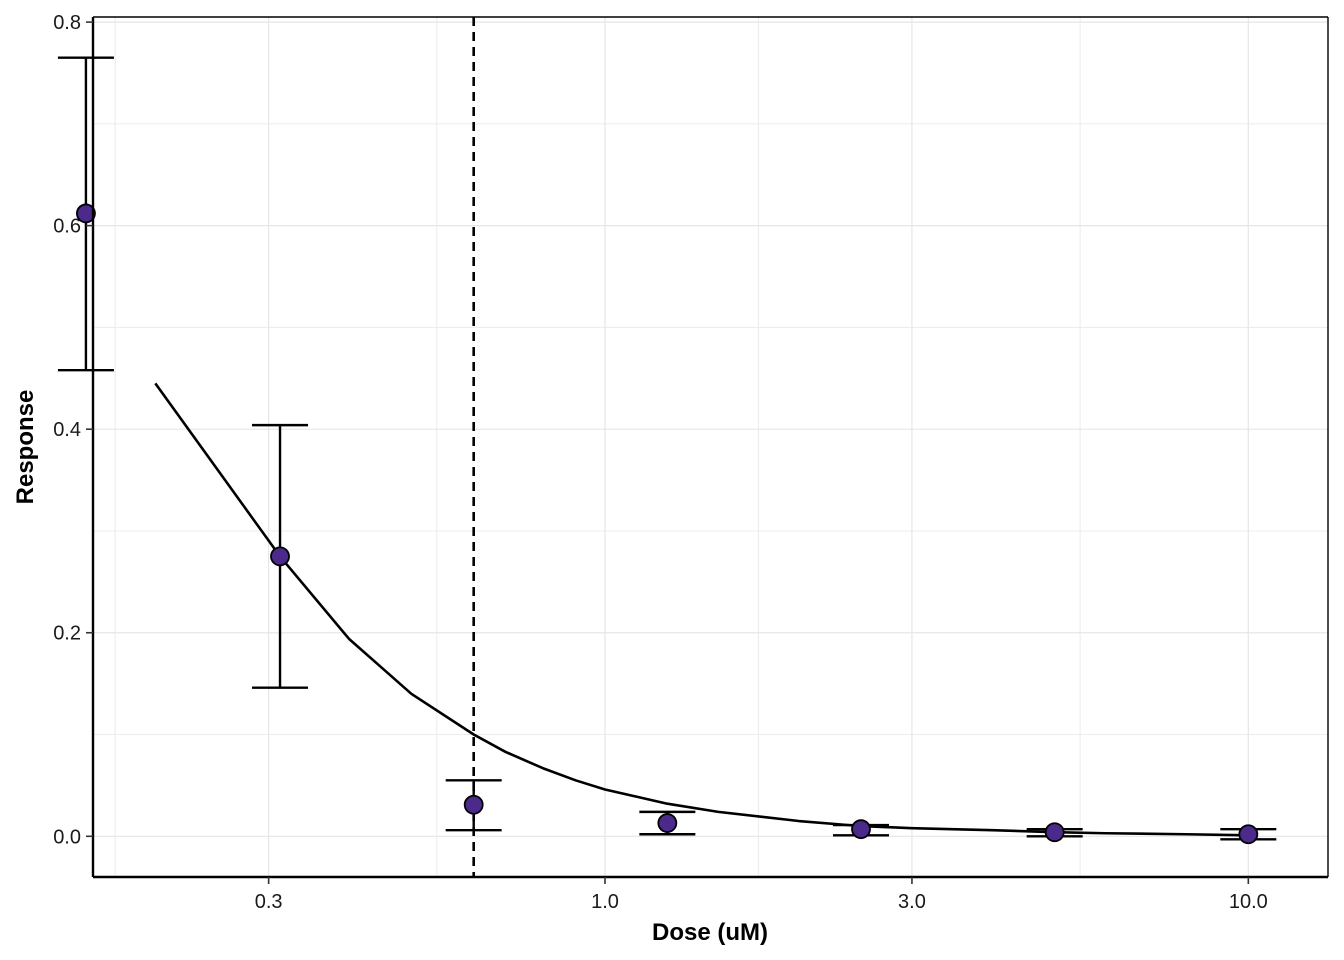 This screenshot has height=960, width=1344. I want to click on x-tick-label: 3.0, so click(912, 902).